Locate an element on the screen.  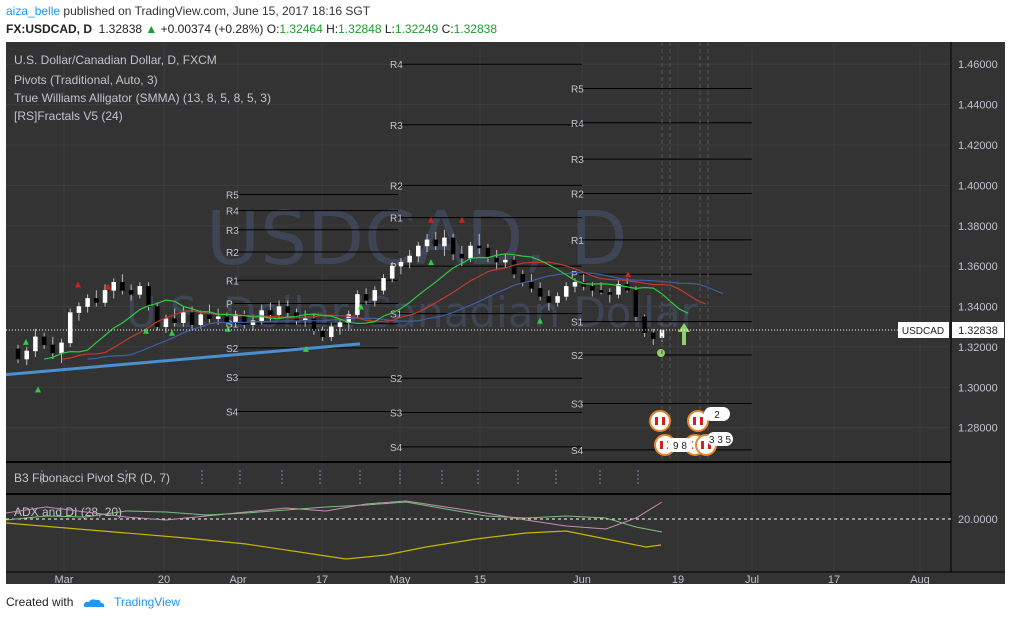
event-badge-count: 9 8 is located at coordinates (680, 446).